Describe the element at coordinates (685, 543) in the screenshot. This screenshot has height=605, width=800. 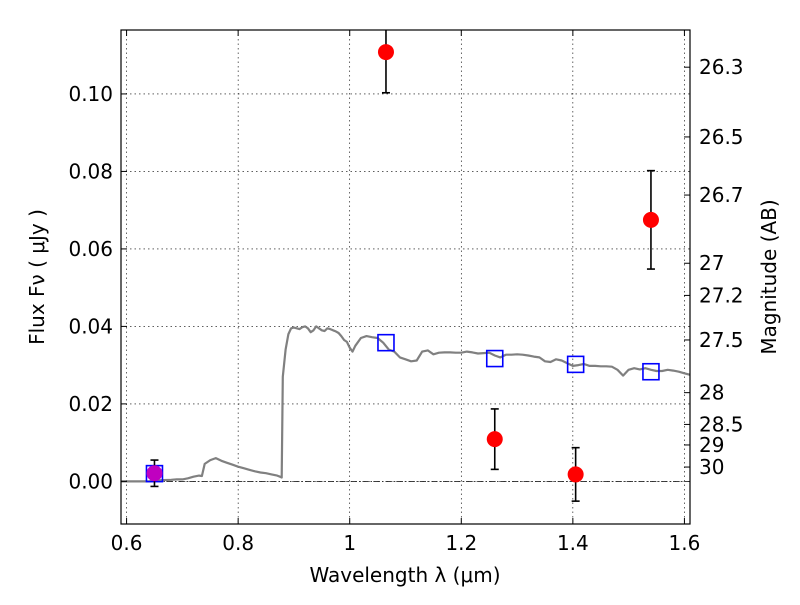
I see `x-tick-label: 1.6` at that location.